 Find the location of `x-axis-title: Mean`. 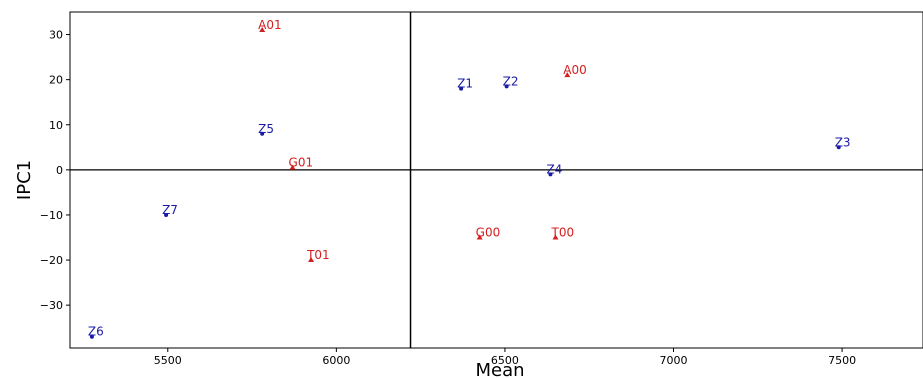

x-axis-title: Mean is located at coordinates (499, 369).